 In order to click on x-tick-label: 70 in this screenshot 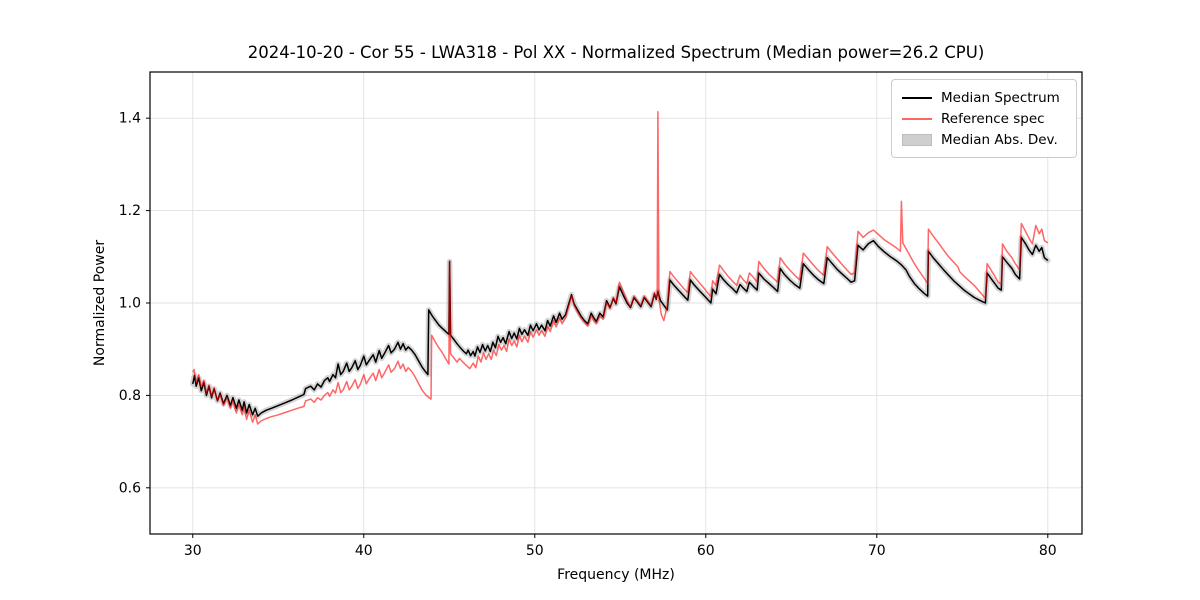, I will do `click(877, 551)`.